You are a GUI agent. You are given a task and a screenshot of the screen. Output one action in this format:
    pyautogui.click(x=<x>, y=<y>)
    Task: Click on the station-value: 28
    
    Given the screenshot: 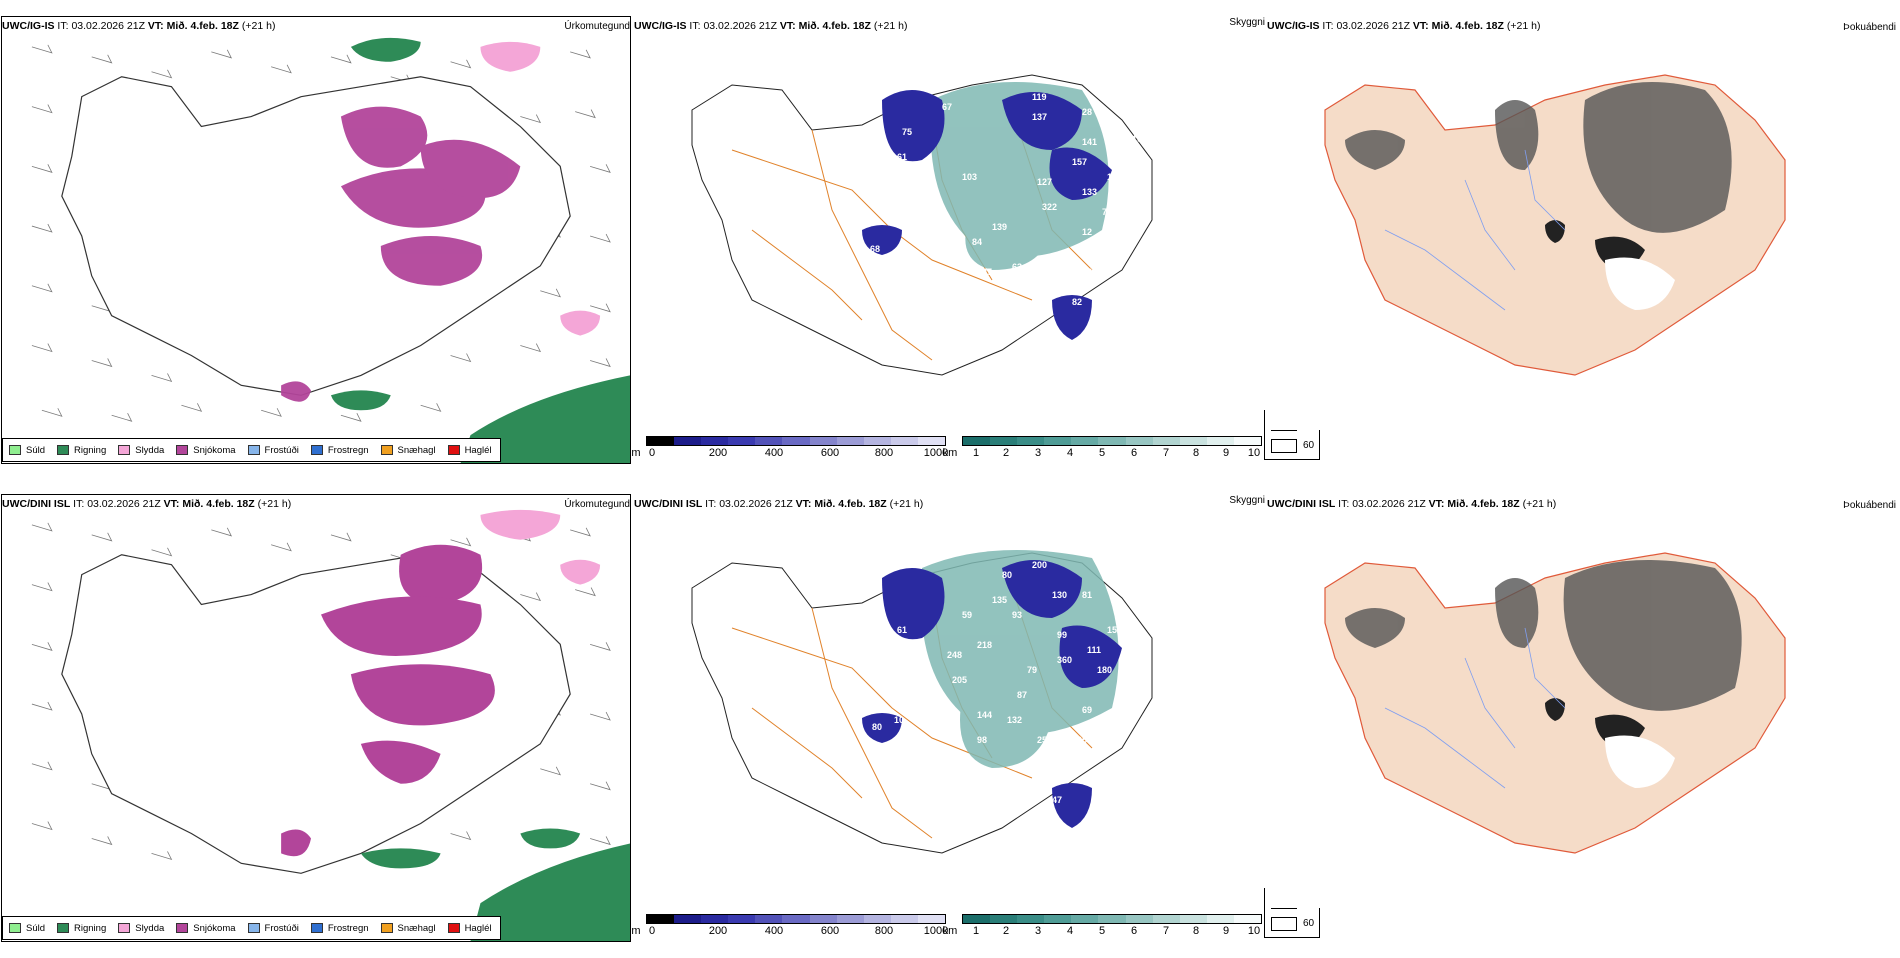 What is the action you would take?
    pyautogui.click(x=1087, y=112)
    